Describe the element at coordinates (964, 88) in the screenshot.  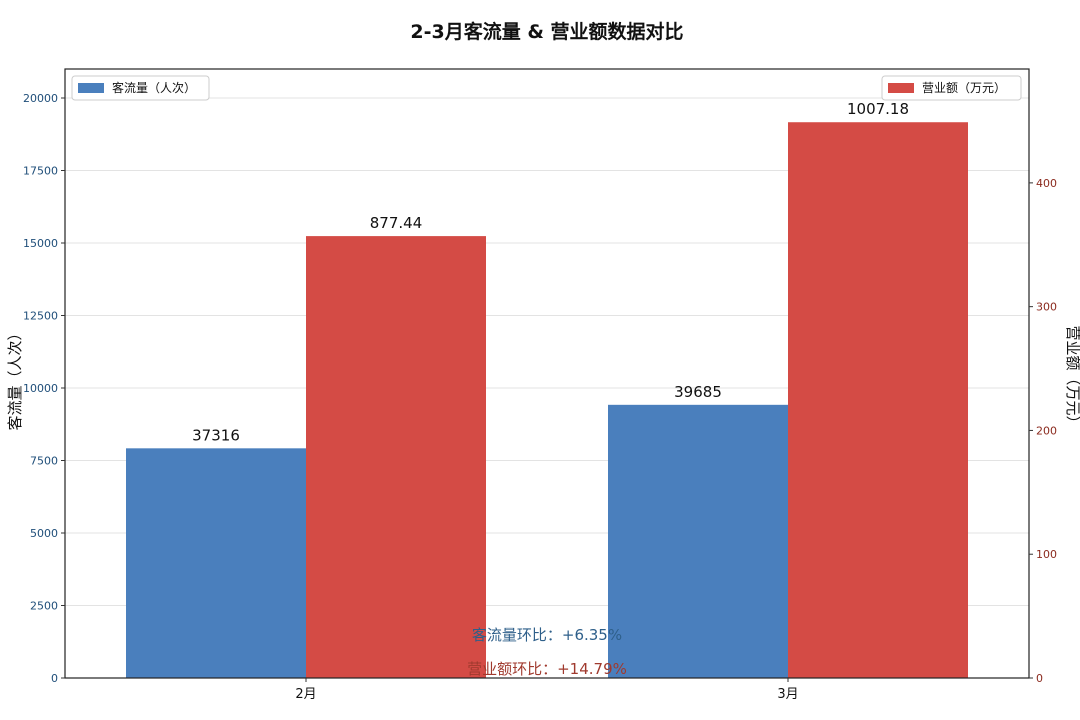
I see `legend-right-label: 营业额（万元）` at that location.